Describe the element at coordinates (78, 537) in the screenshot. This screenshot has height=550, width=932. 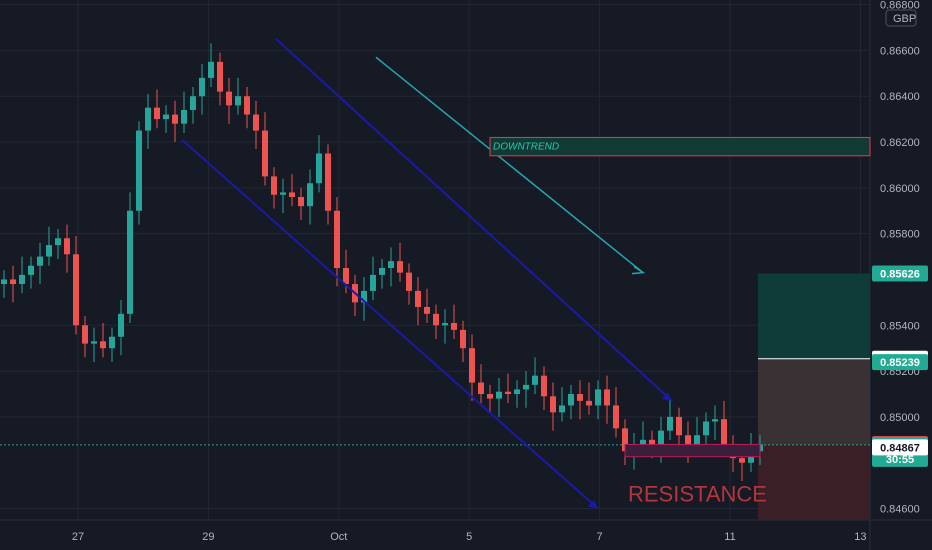
I see `time-tick-label: 27` at that location.